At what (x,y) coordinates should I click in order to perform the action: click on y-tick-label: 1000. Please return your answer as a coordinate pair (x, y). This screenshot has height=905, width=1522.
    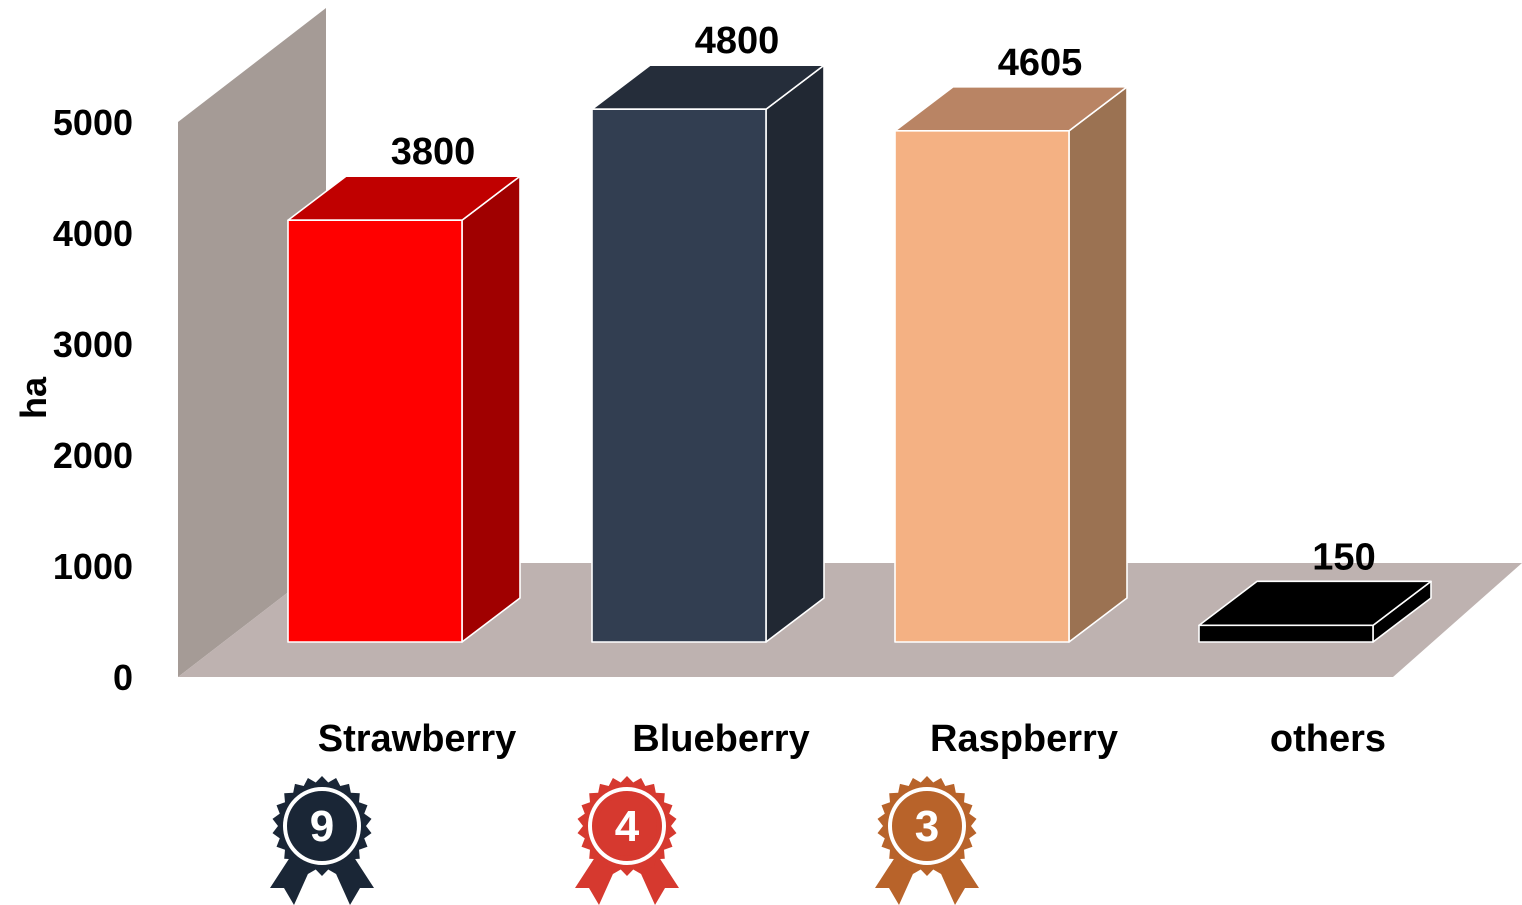
    Looking at the image, I should click on (93, 566).